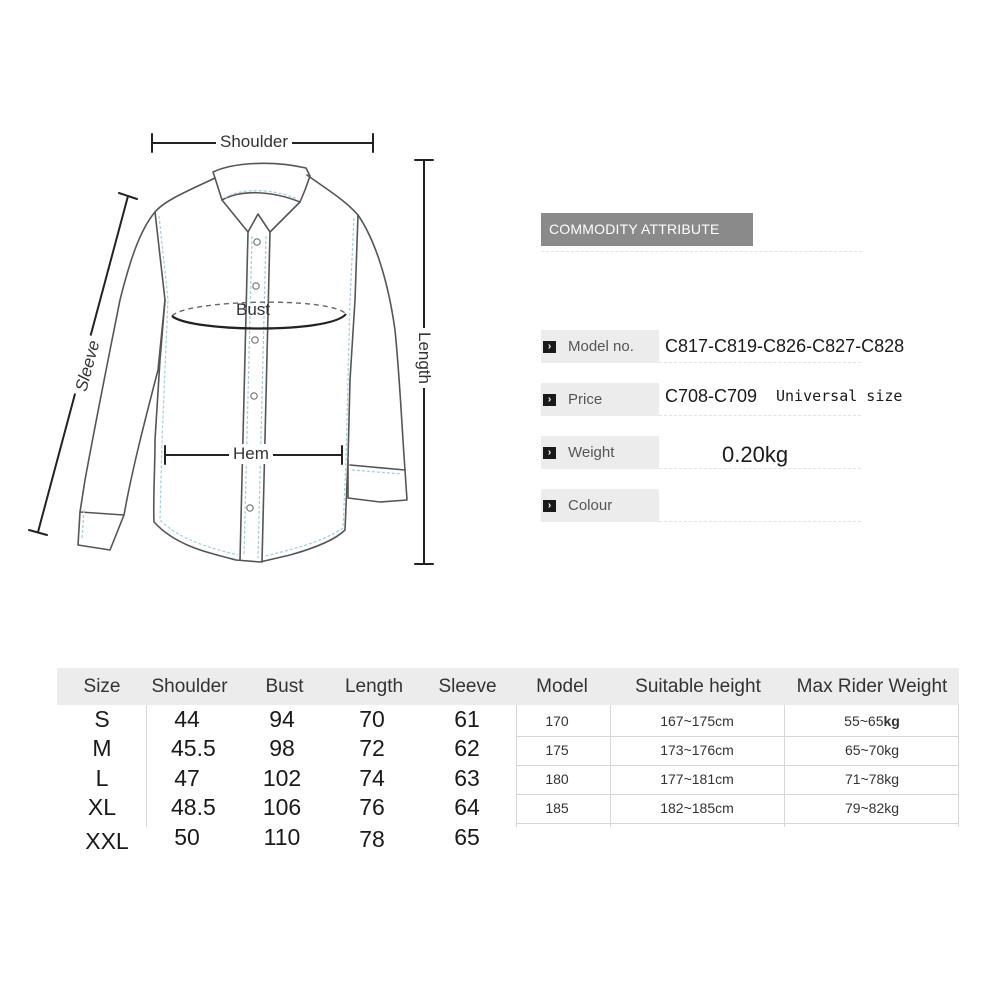 The height and width of the screenshot is (1002, 1002). I want to click on cell-size: XL, so click(102, 807).